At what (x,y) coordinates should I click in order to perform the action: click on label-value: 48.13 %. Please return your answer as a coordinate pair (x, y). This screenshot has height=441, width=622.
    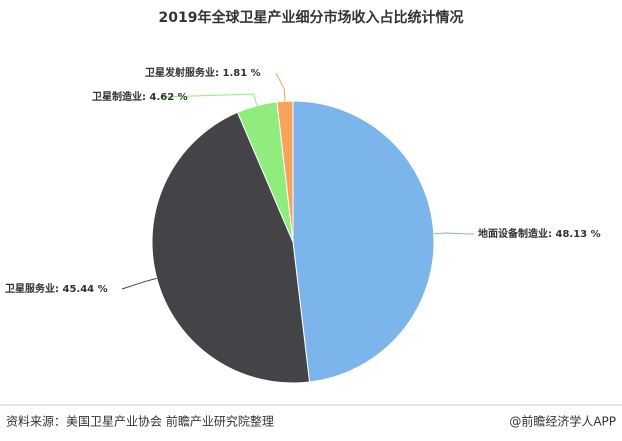
    Looking at the image, I should click on (577, 234).